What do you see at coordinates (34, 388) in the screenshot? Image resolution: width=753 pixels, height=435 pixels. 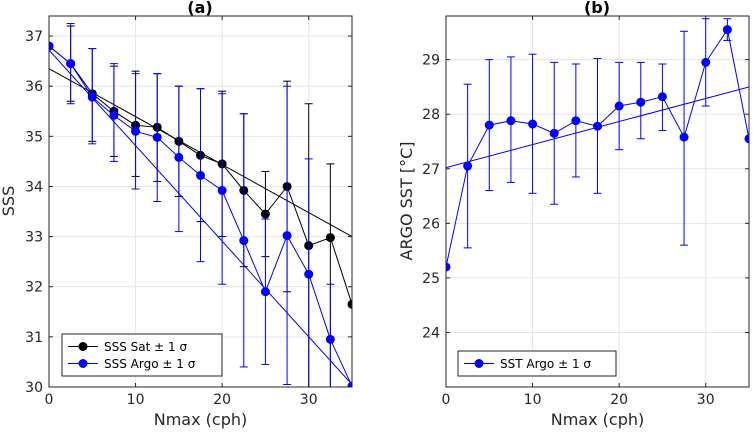 I see `y-tick-label: 30` at bounding box center [34, 388].